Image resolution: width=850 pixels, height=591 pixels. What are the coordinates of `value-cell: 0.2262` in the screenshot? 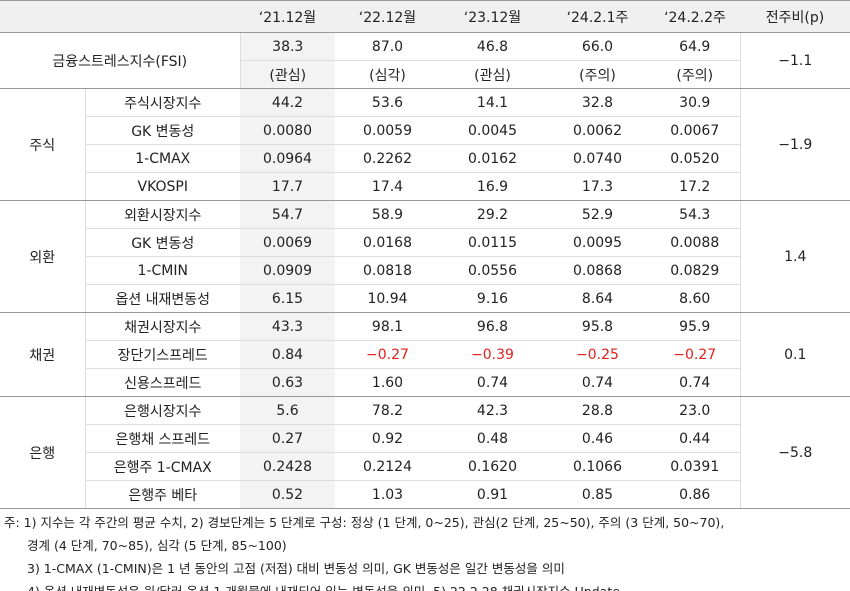 It's located at (387, 158).